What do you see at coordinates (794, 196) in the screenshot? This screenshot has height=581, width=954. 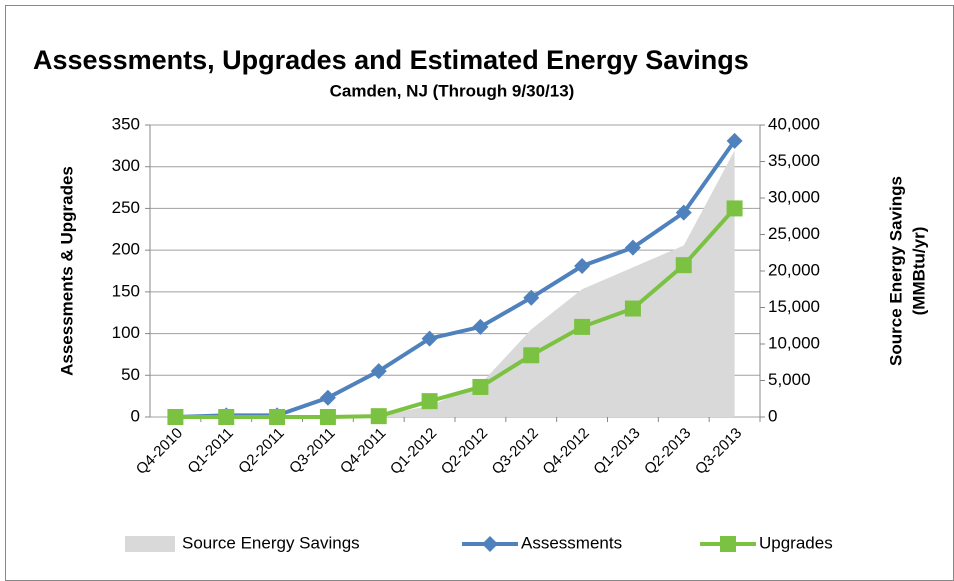 I see `y2-tick-label: 30,000` at bounding box center [794, 196].